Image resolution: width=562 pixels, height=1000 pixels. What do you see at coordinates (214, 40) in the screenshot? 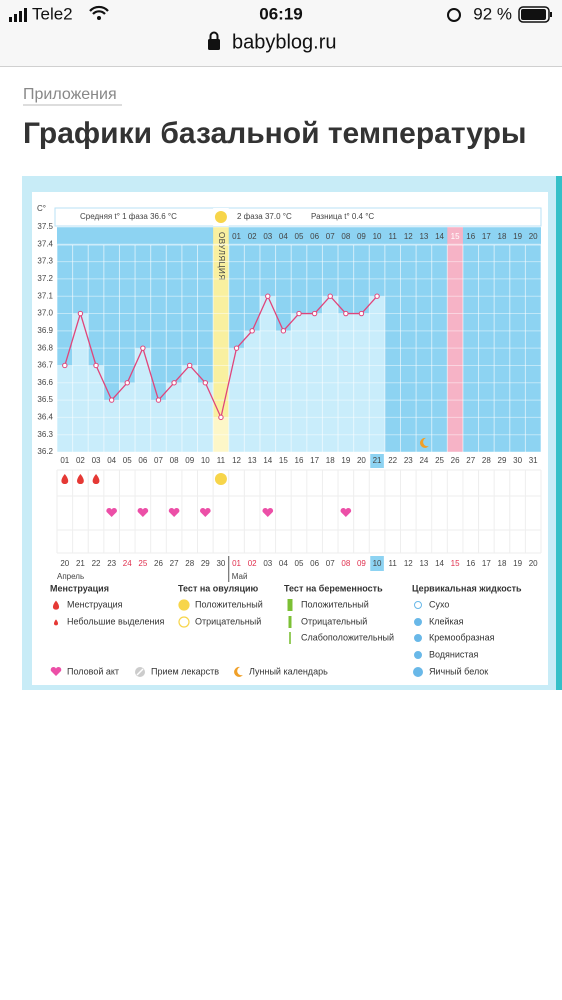
I see `lock-icon` at bounding box center [214, 40].